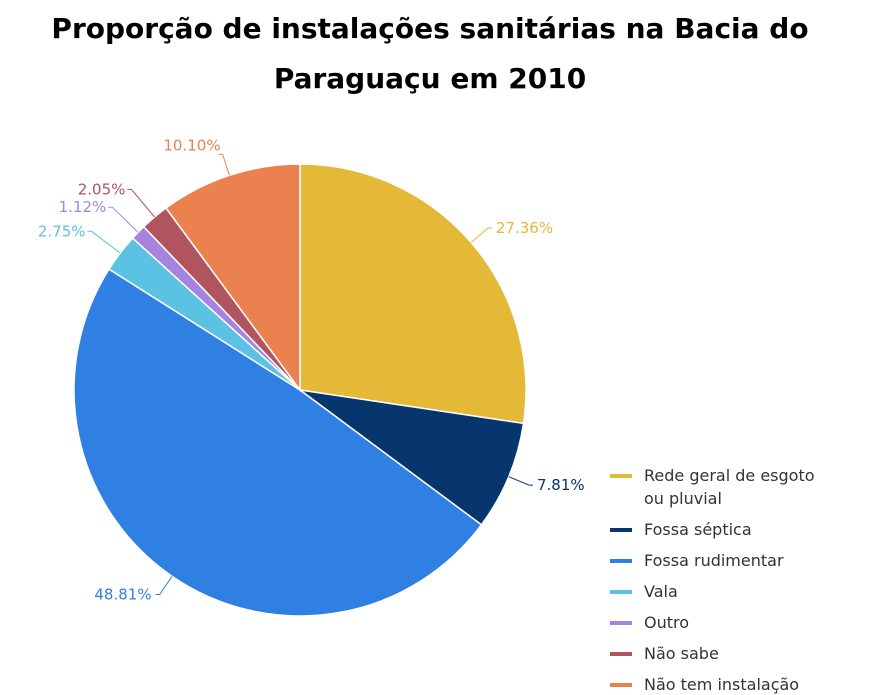 This screenshot has width=891, height=695. Describe the element at coordinates (714, 560) in the screenshot. I see `legend-label-fossa-rudimentar: Fossa rudimentar` at that location.